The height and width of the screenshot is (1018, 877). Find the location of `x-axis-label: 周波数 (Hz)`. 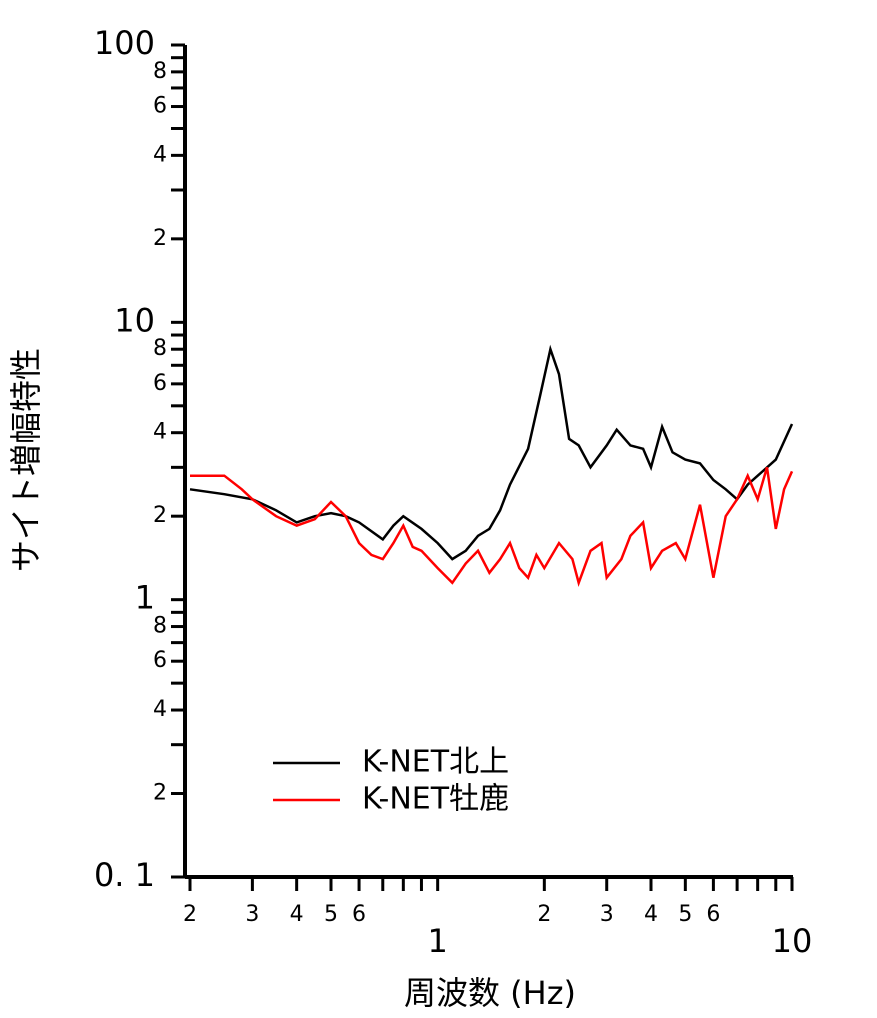

x-axis-label: 周波数 (Hz) is located at coordinates (490, 993).